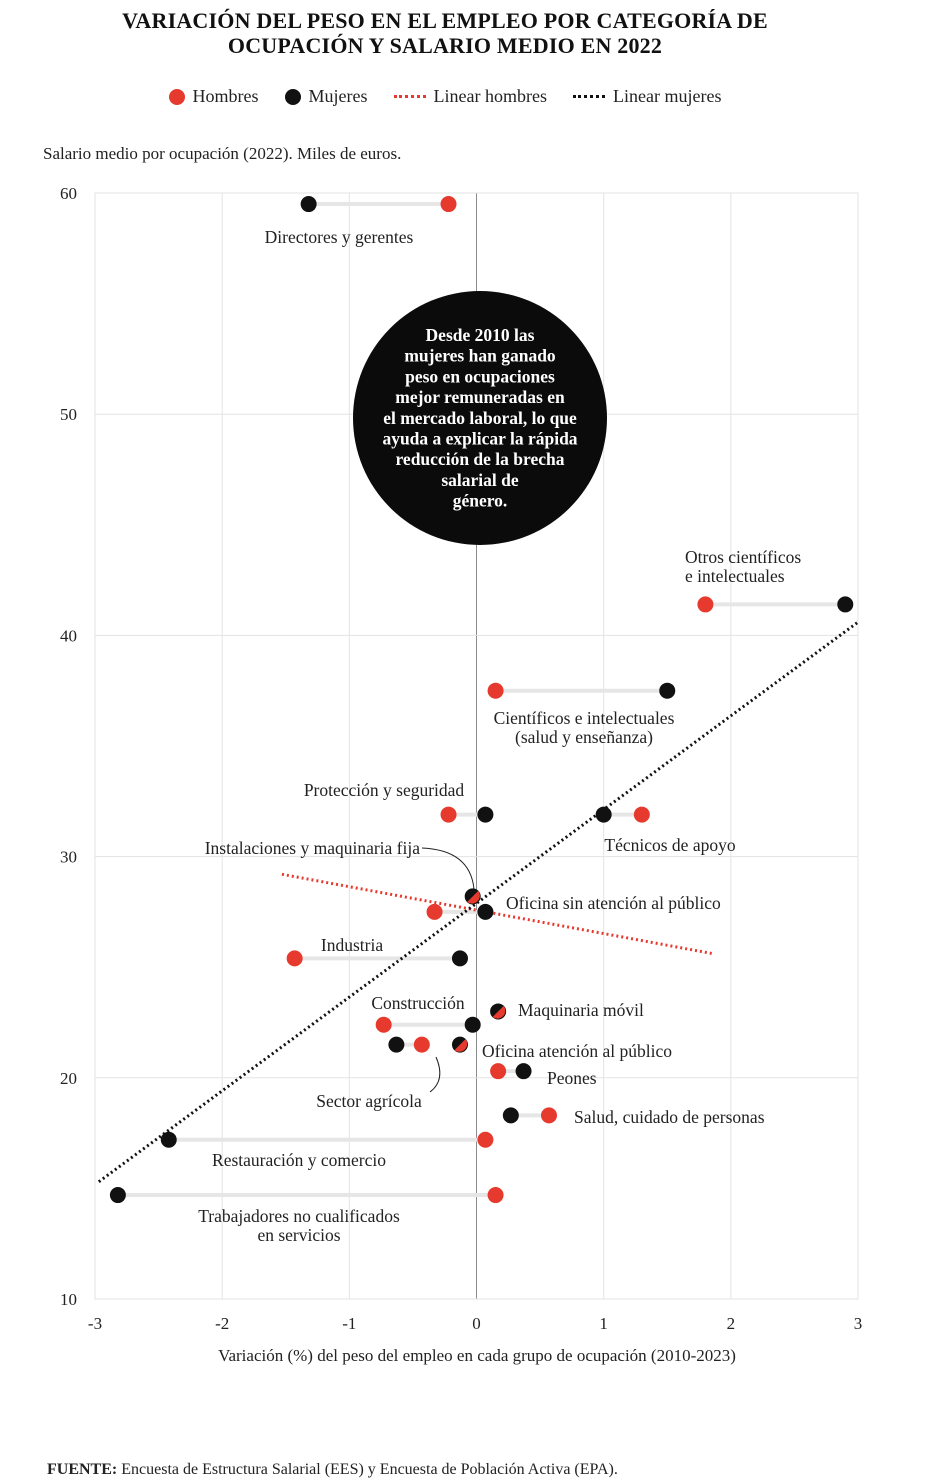  I want to click on x-tick-label: -2, so click(222, 1323).